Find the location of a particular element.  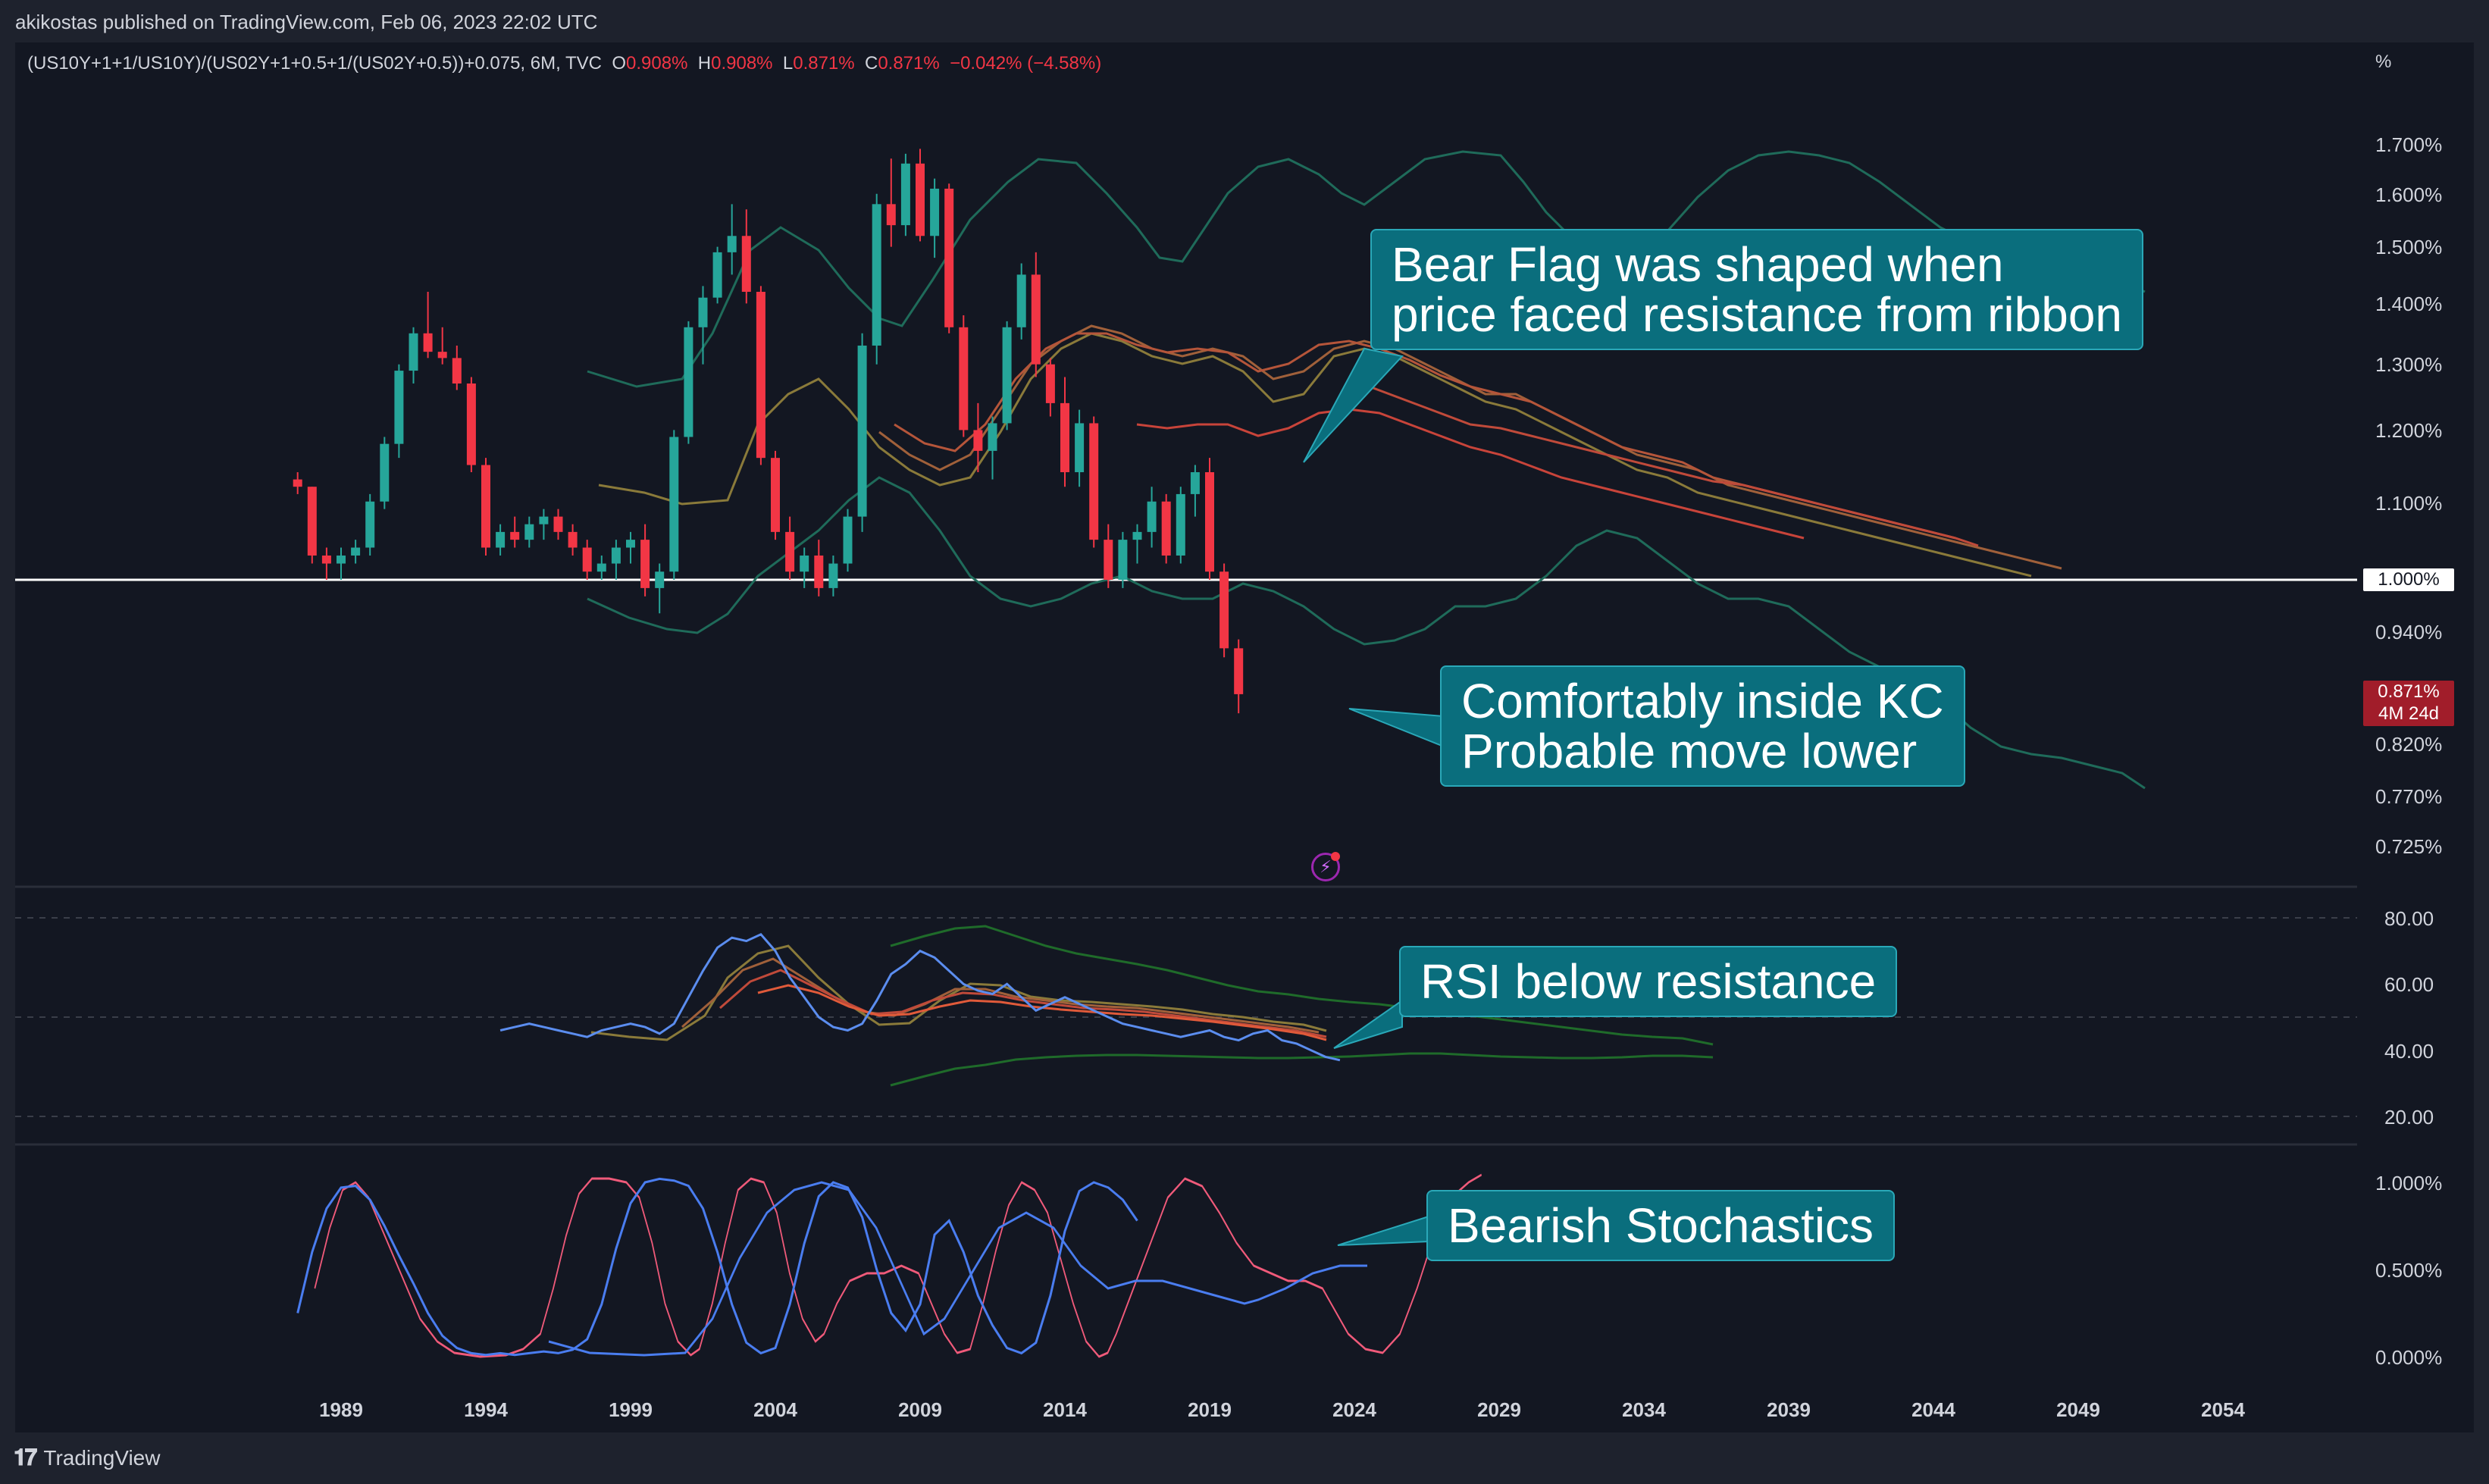

callout-stoch: Bearish Stochastics is located at coordinates (1661, 1226).